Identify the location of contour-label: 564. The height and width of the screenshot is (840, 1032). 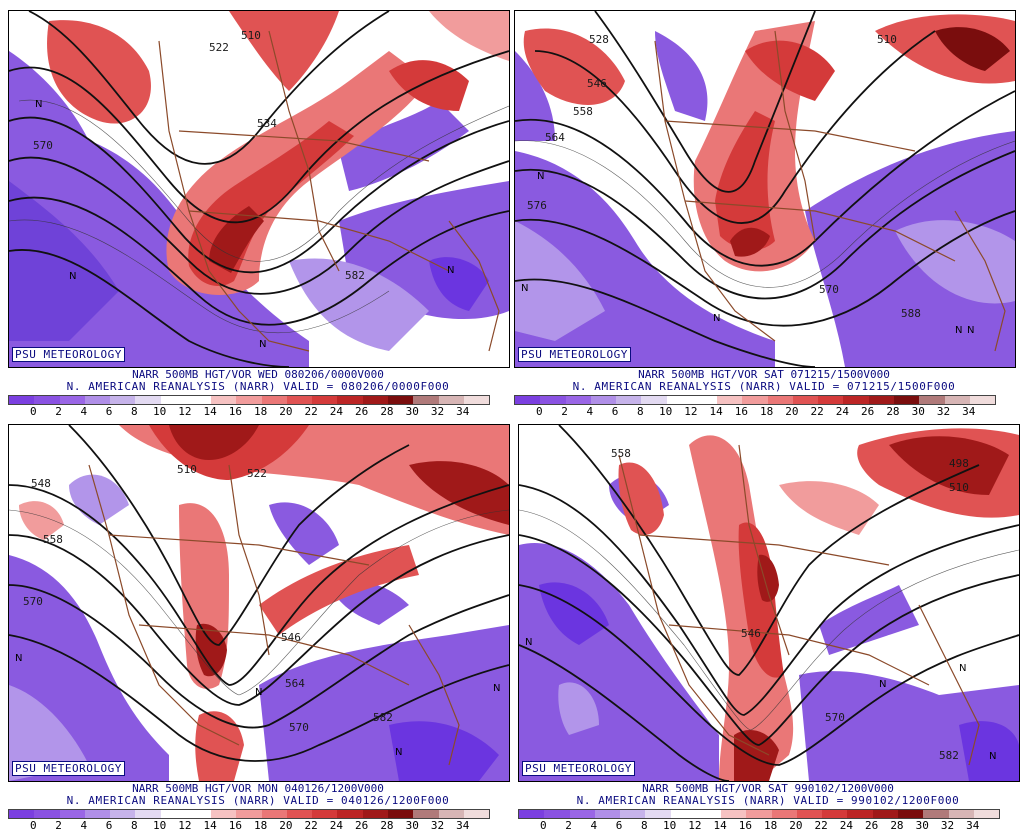
(555, 137).